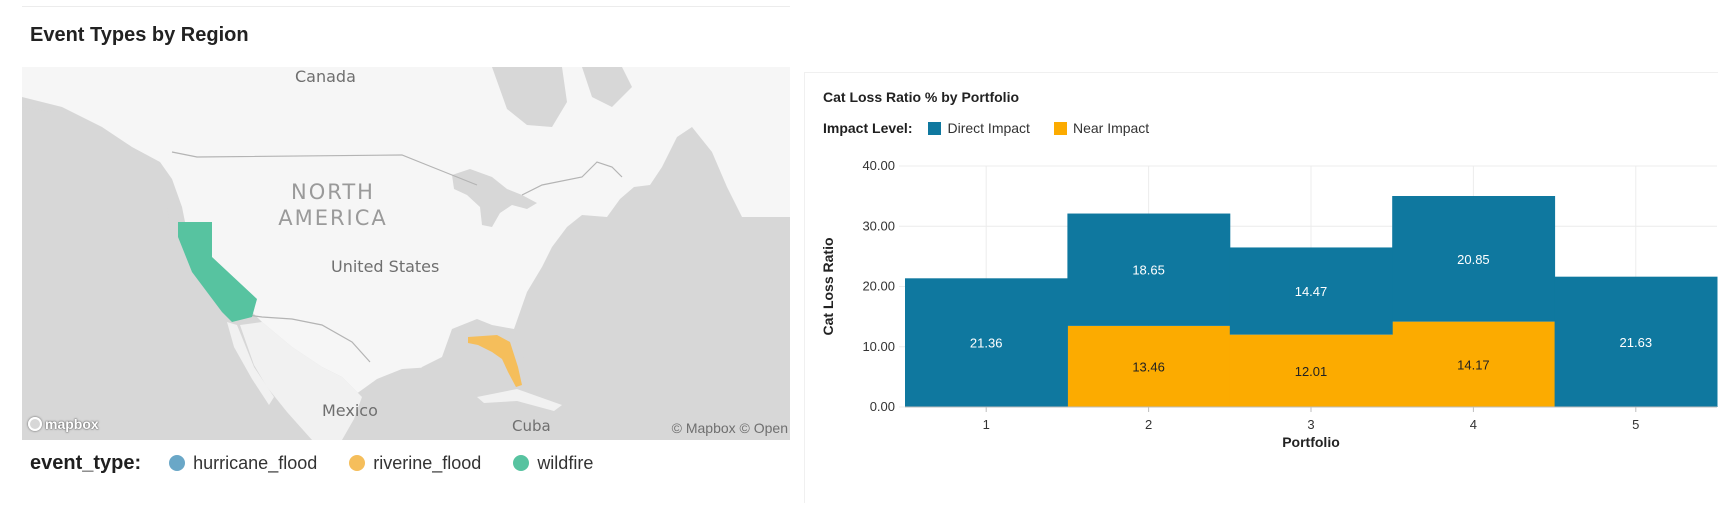 The height and width of the screenshot is (514, 1718). What do you see at coordinates (572, 178) in the screenshot?
I see `border-us-canada-east` at bounding box center [572, 178].